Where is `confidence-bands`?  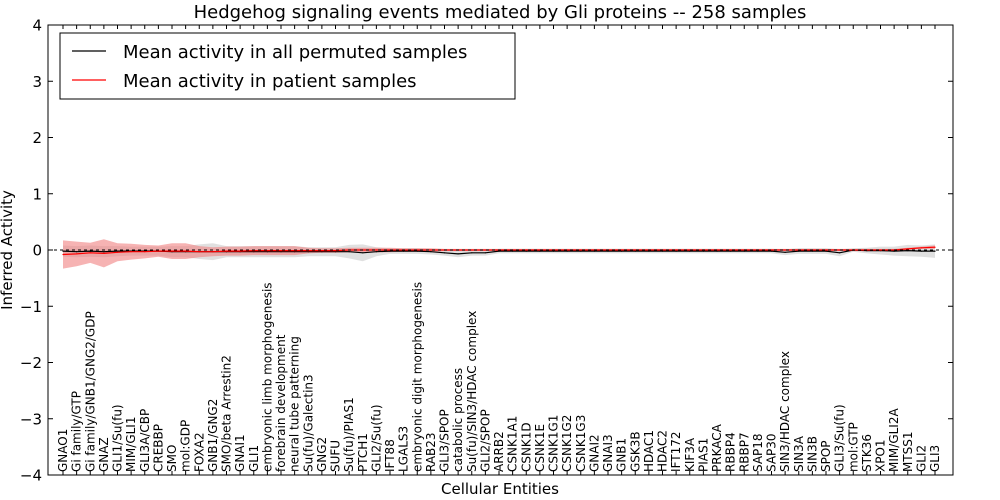 confidence-bands is located at coordinates (499, 254).